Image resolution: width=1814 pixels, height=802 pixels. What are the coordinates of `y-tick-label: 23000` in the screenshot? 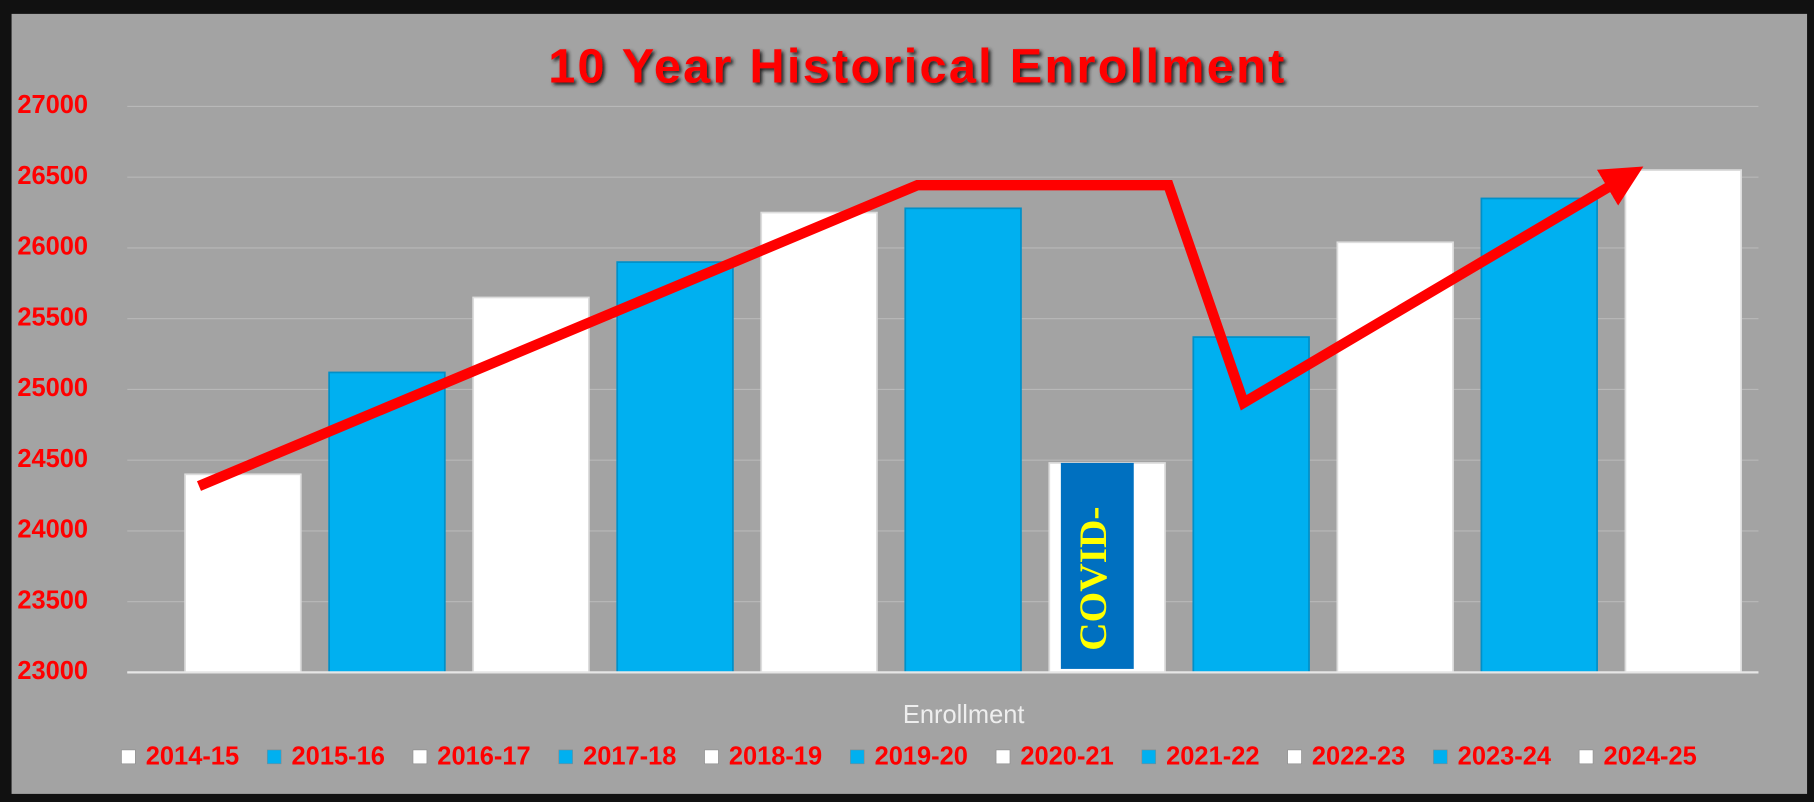 It's located at (52, 671).